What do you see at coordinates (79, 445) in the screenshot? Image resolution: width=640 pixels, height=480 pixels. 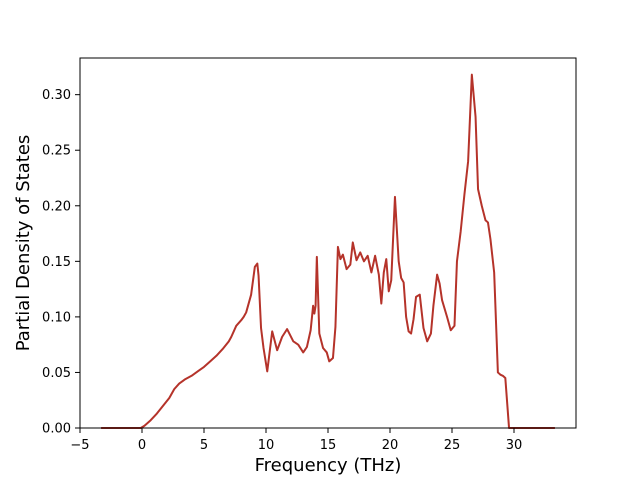 I see `x-tick-label: −5` at bounding box center [79, 445].